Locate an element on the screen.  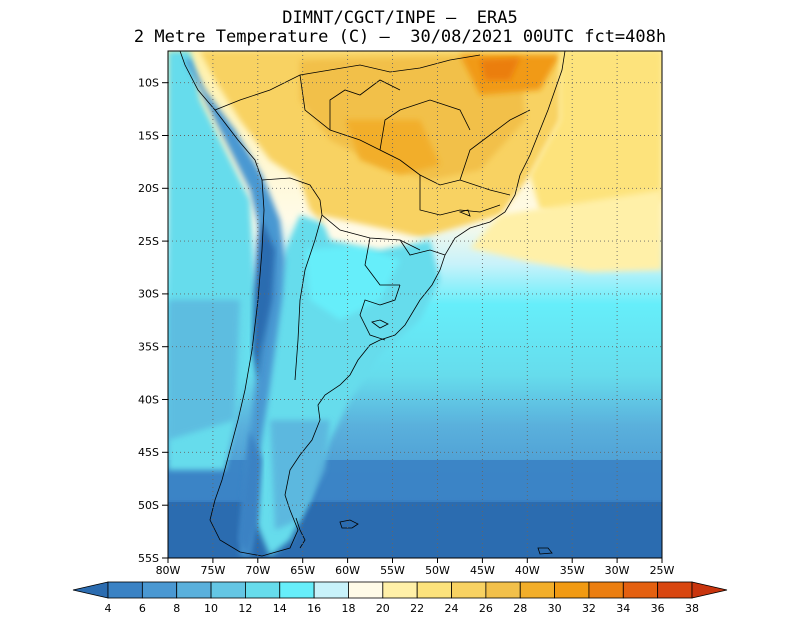
colorbar-label: 26 is located at coordinates (486, 608).